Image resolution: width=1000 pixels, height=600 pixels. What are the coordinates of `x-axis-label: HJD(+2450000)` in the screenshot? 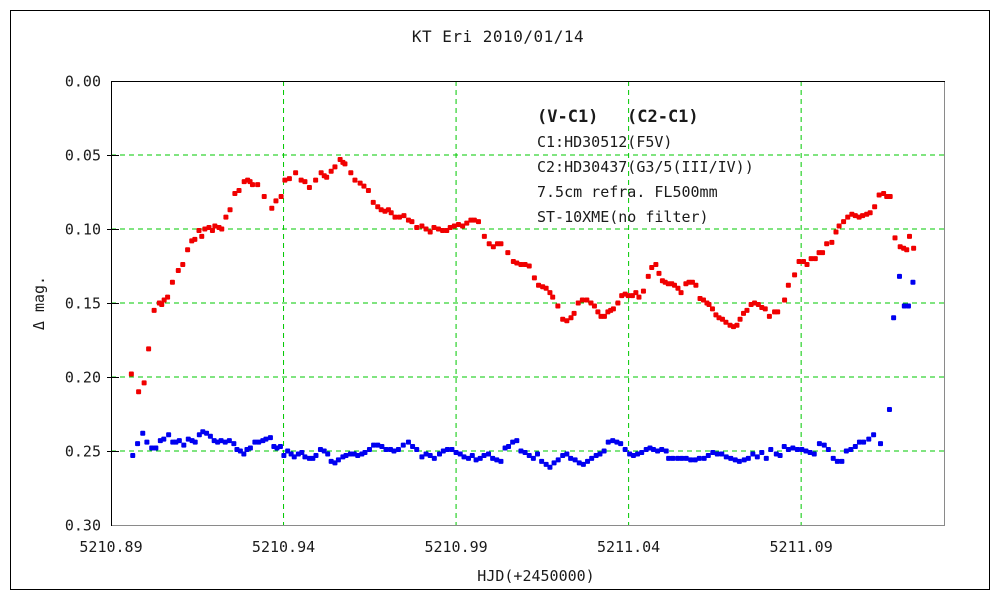 It's located at (535, 576).